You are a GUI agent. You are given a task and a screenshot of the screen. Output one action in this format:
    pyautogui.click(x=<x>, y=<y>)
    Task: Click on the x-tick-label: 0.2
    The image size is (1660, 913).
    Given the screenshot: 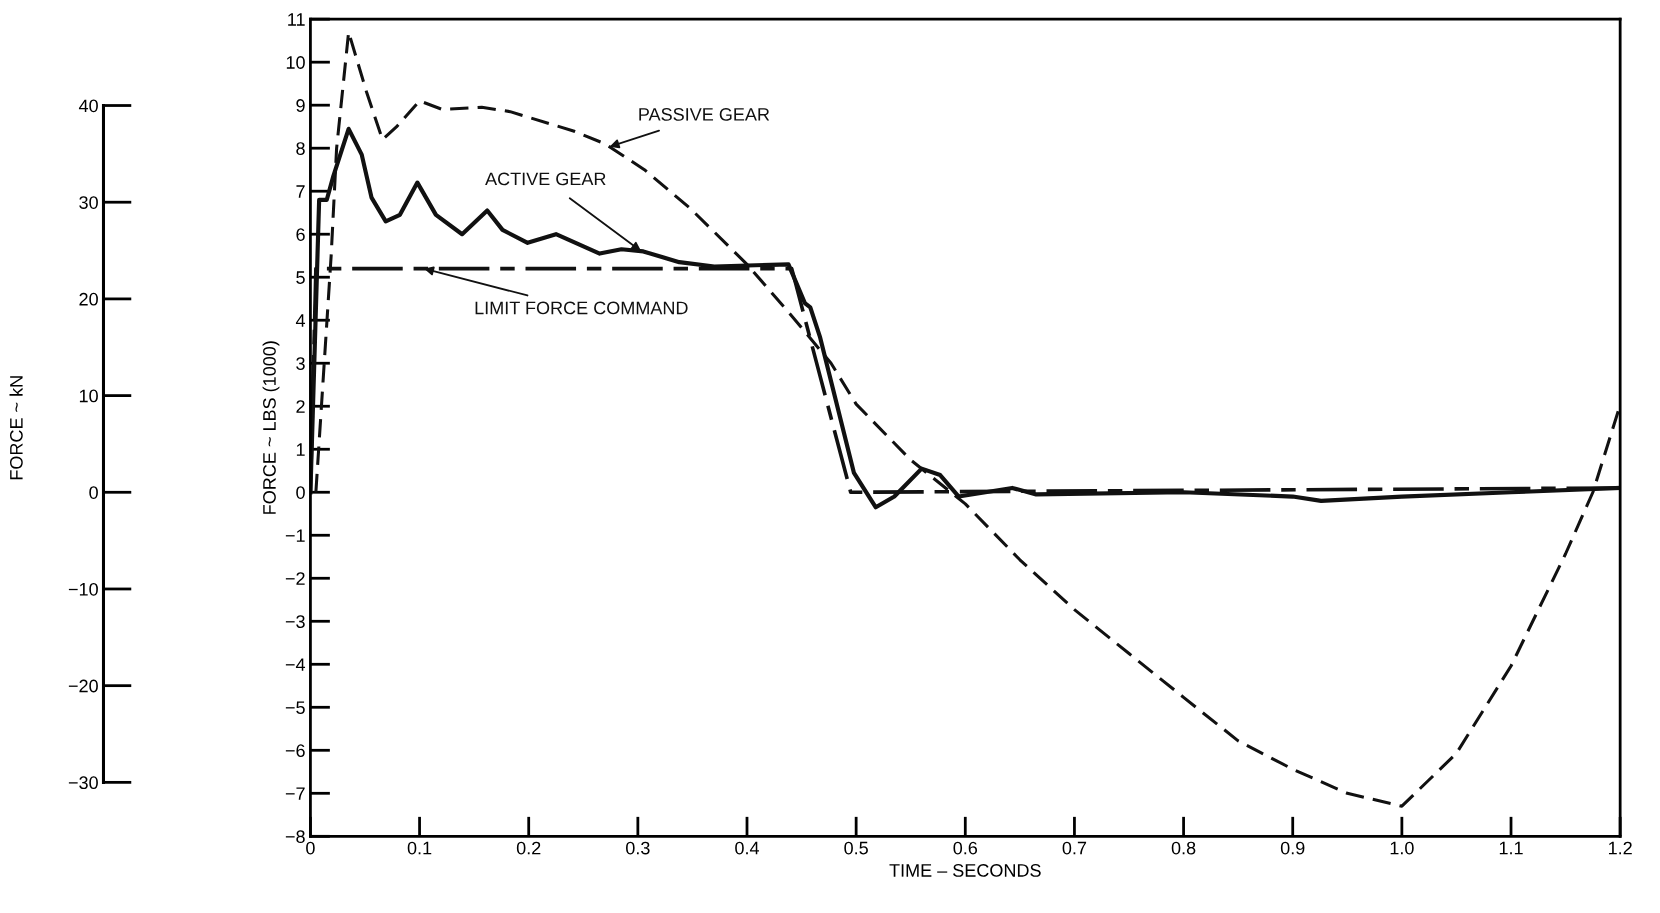 What is the action you would take?
    pyautogui.click(x=528, y=848)
    